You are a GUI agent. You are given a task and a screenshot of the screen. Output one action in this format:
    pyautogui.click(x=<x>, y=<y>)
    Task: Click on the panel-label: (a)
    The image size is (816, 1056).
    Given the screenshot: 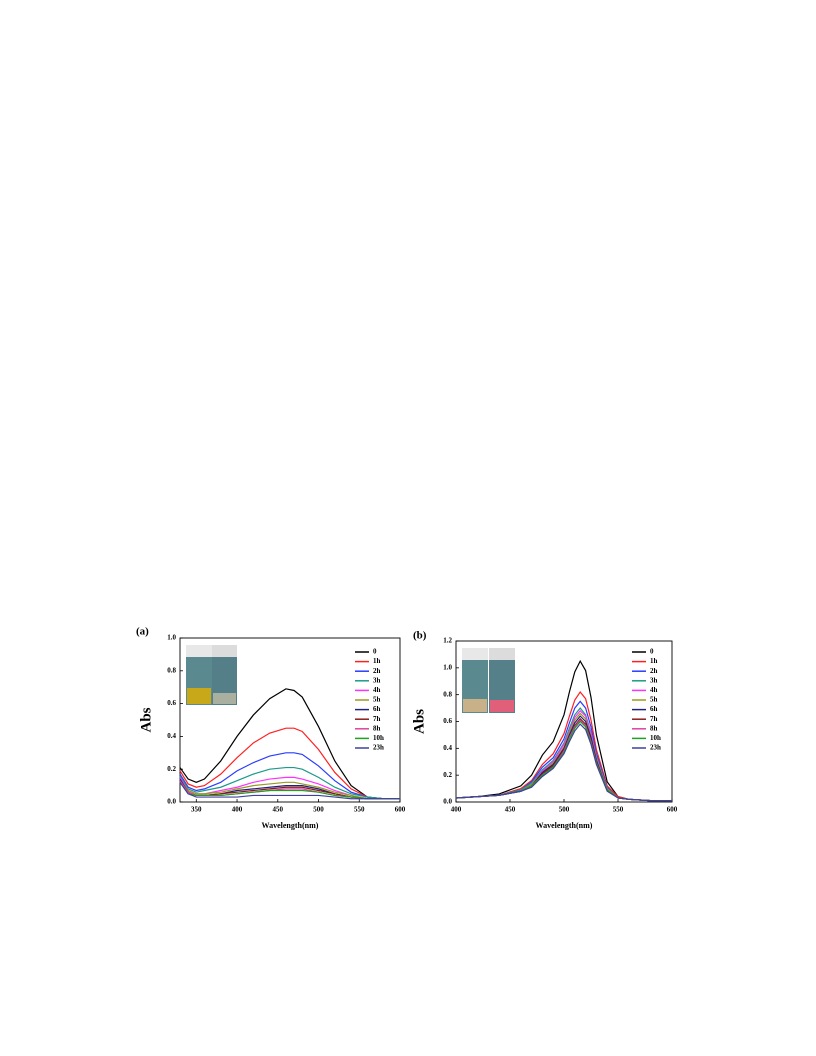 What is the action you would take?
    pyautogui.click(x=142, y=632)
    